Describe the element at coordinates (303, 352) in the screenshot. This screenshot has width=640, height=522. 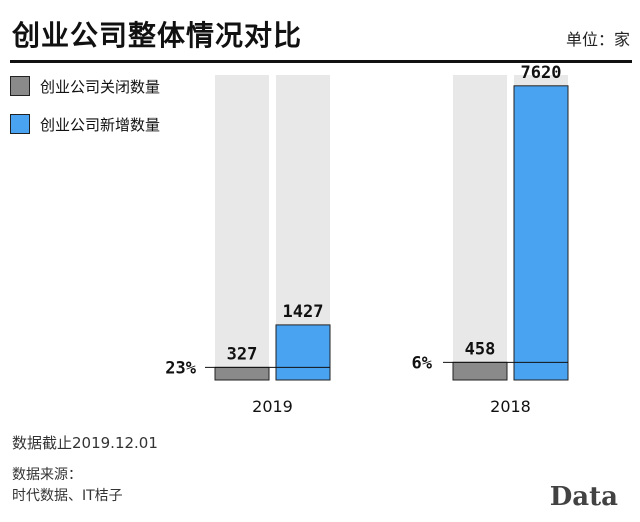
I see `bar-new-2019` at that location.